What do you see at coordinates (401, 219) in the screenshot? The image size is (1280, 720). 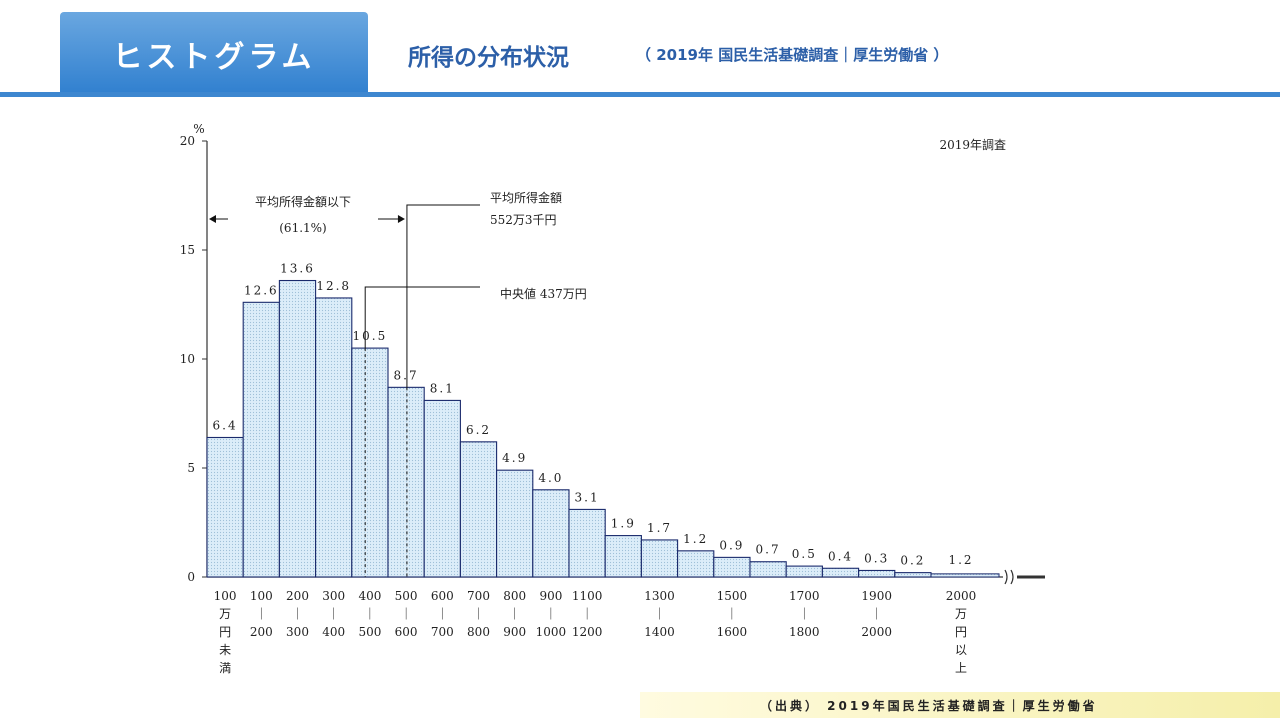 I see `arrow-right-icon` at bounding box center [401, 219].